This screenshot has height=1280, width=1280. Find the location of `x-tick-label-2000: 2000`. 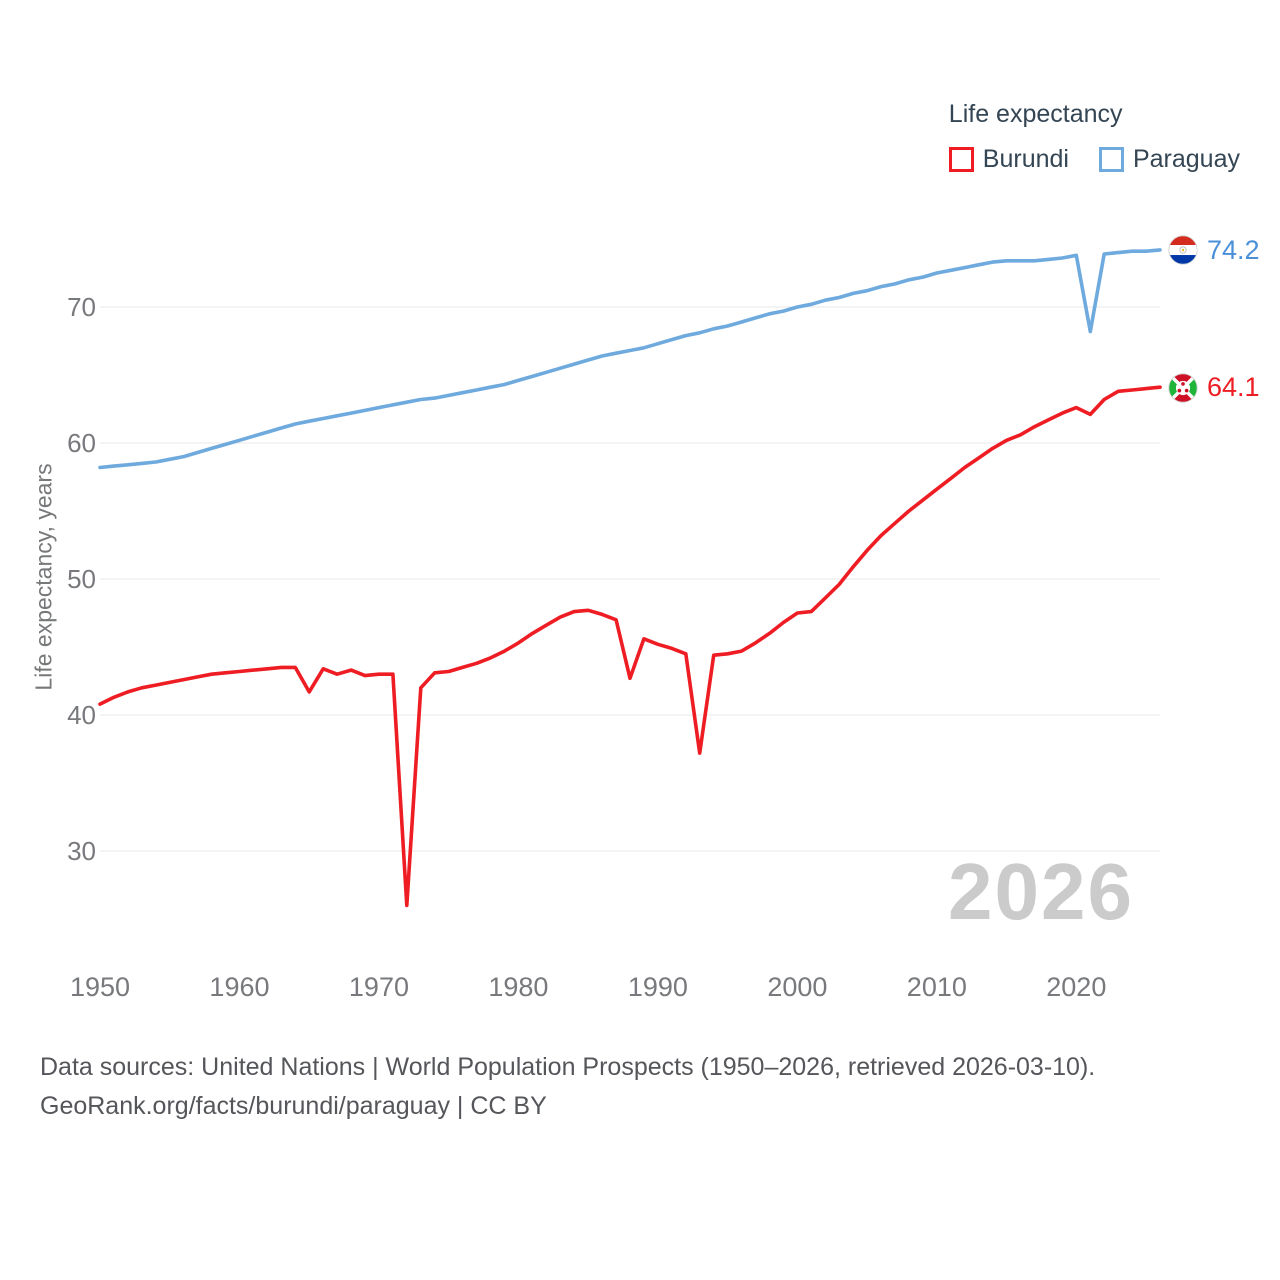

x-tick-label-2000: 2000 is located at coordinates (797, 987).